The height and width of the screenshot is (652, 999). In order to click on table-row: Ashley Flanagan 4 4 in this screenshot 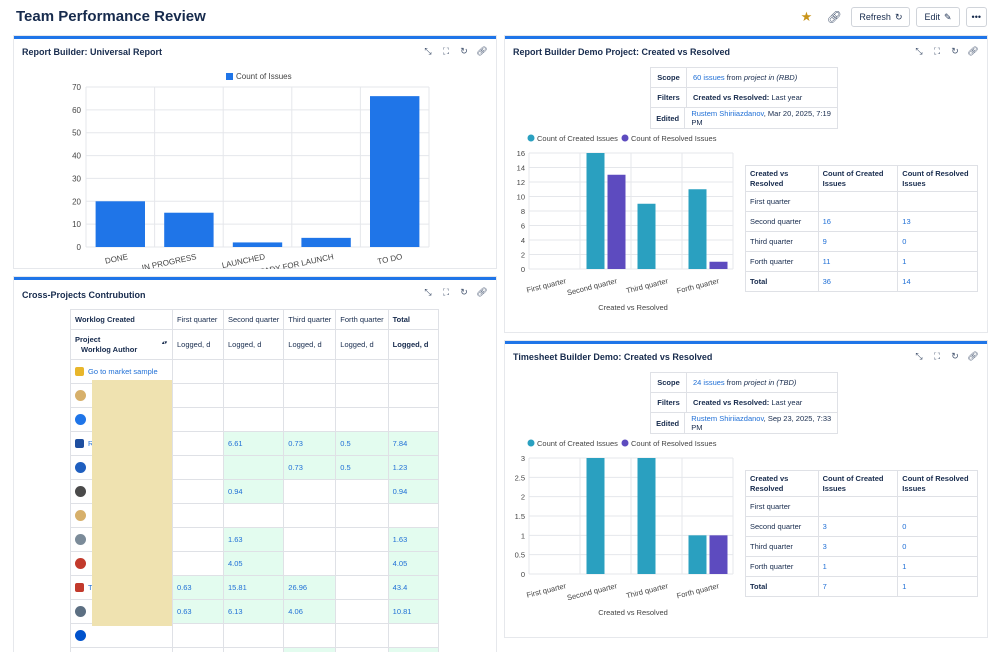, I will do `click(255, 650)`.